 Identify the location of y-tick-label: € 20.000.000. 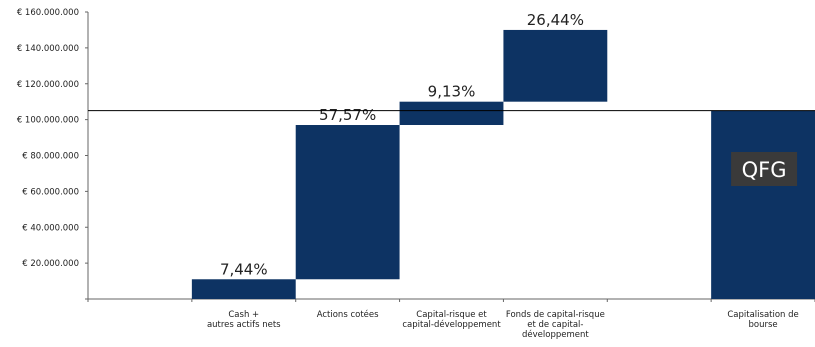
(50, 264).